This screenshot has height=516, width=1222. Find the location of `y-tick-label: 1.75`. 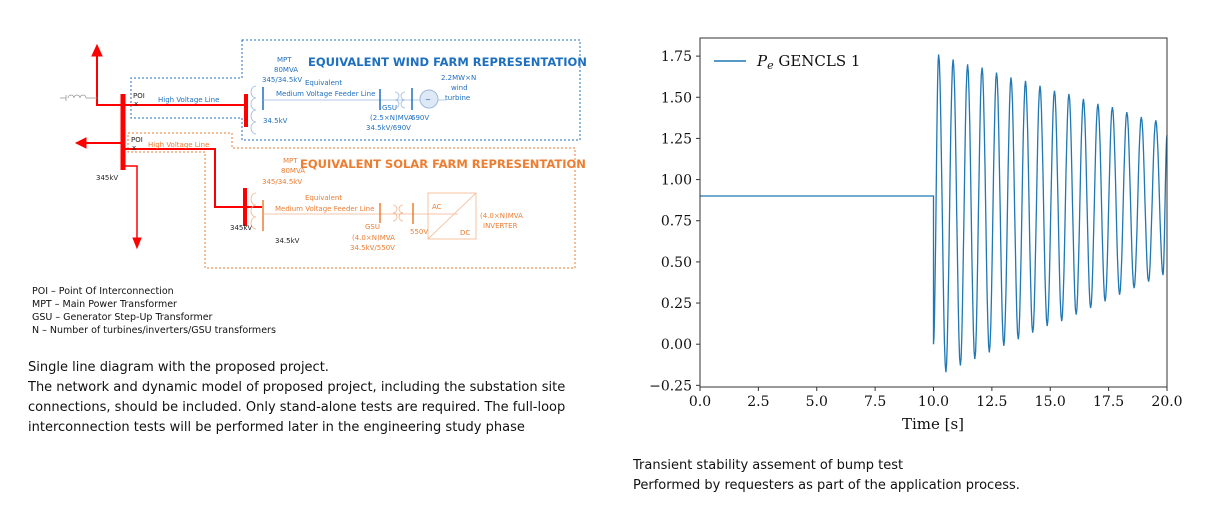

y-tick-label: 1.75 is located at coordinates (676, 57).